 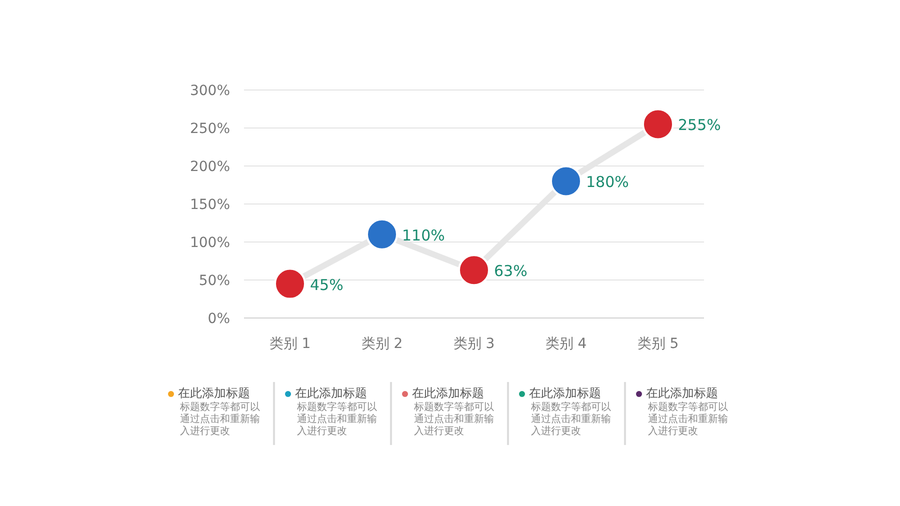 I want to click on data-label: 255%, so click(x=699, y=125).